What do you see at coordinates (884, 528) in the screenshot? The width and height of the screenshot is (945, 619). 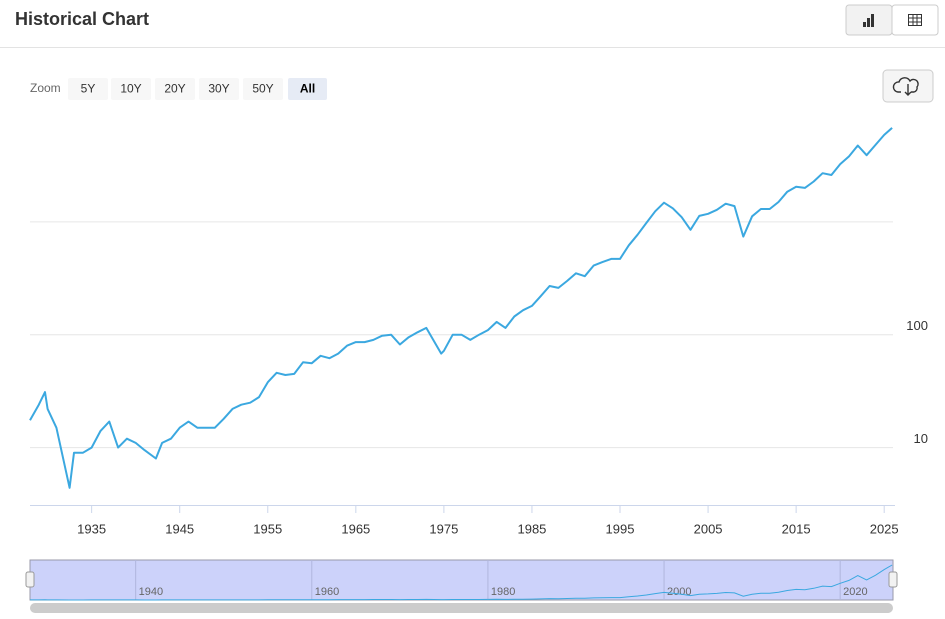 I see `x-tick-label: 2025` at bounding box center [884, 528].